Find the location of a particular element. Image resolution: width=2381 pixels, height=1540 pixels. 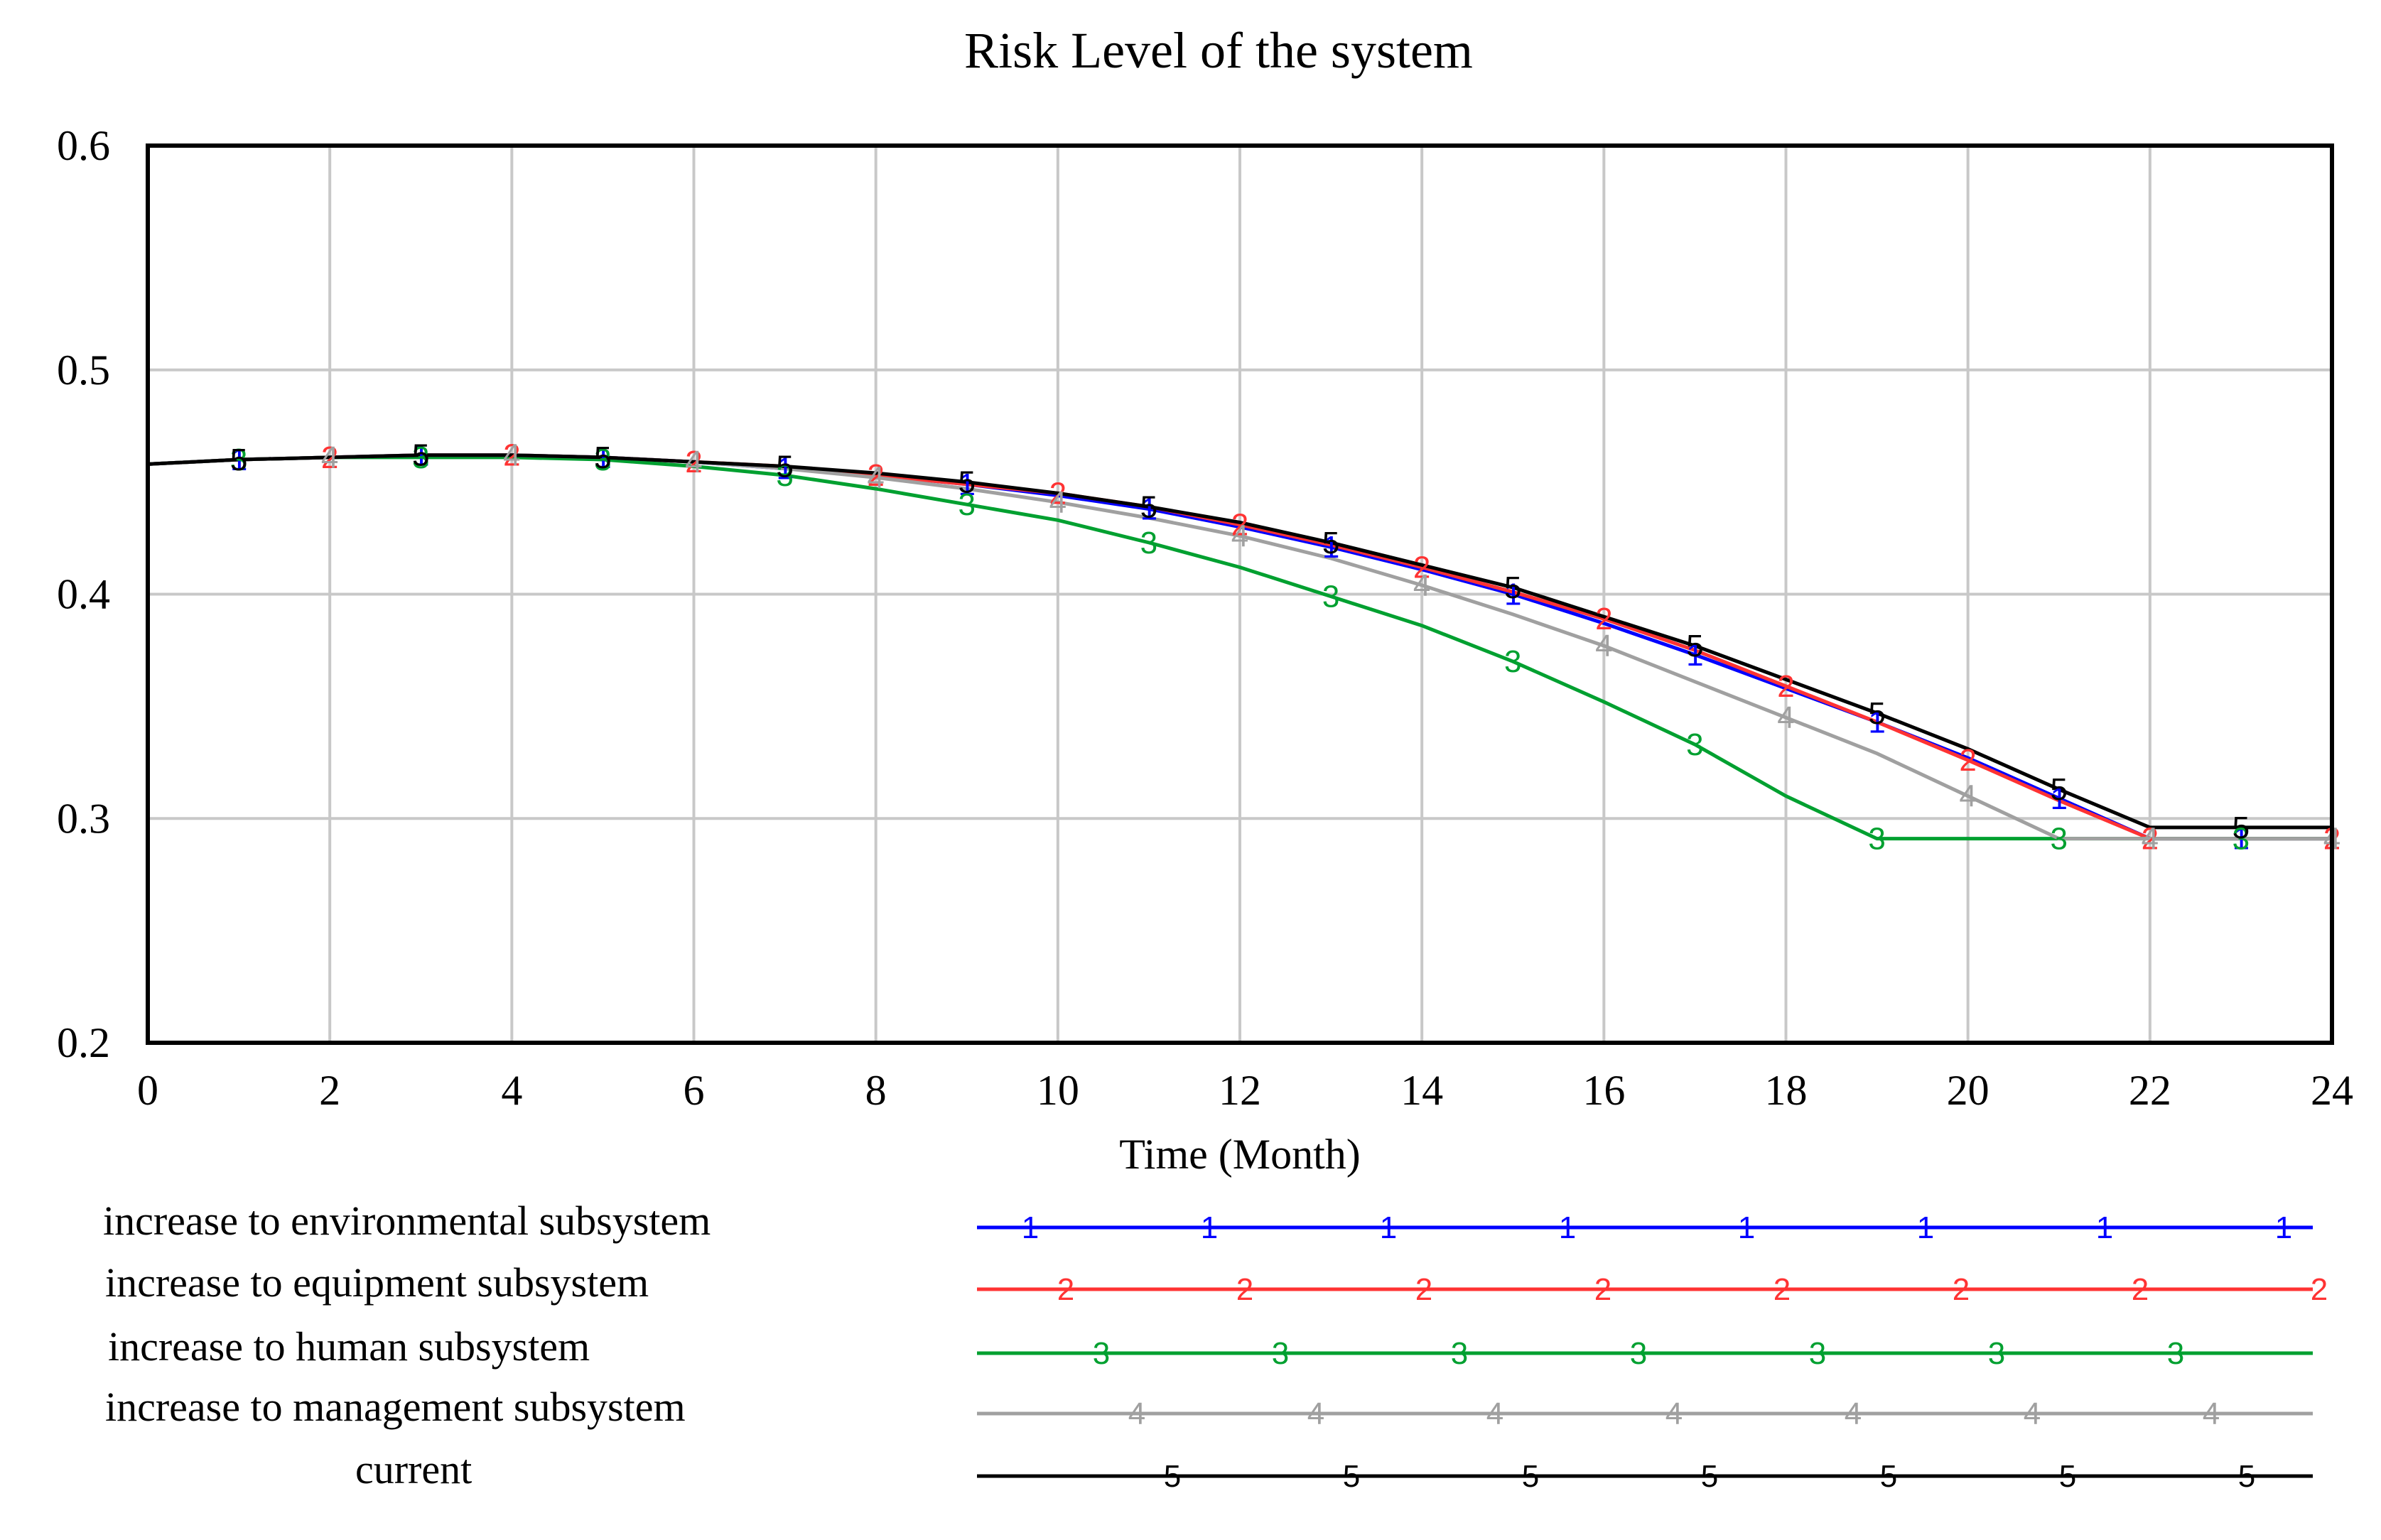

legend-item-3: increase to human subsystem 3 3 3 3 3 3 3 is located at coordinates (1211, 1347).